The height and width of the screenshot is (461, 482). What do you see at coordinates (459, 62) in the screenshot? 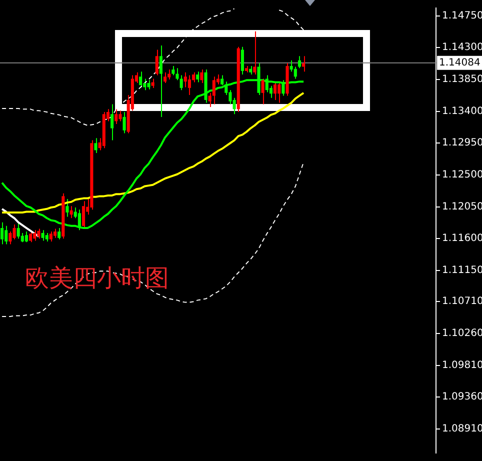
I see `ref-line-label: 1.14084` at bounding box center [459, 62].